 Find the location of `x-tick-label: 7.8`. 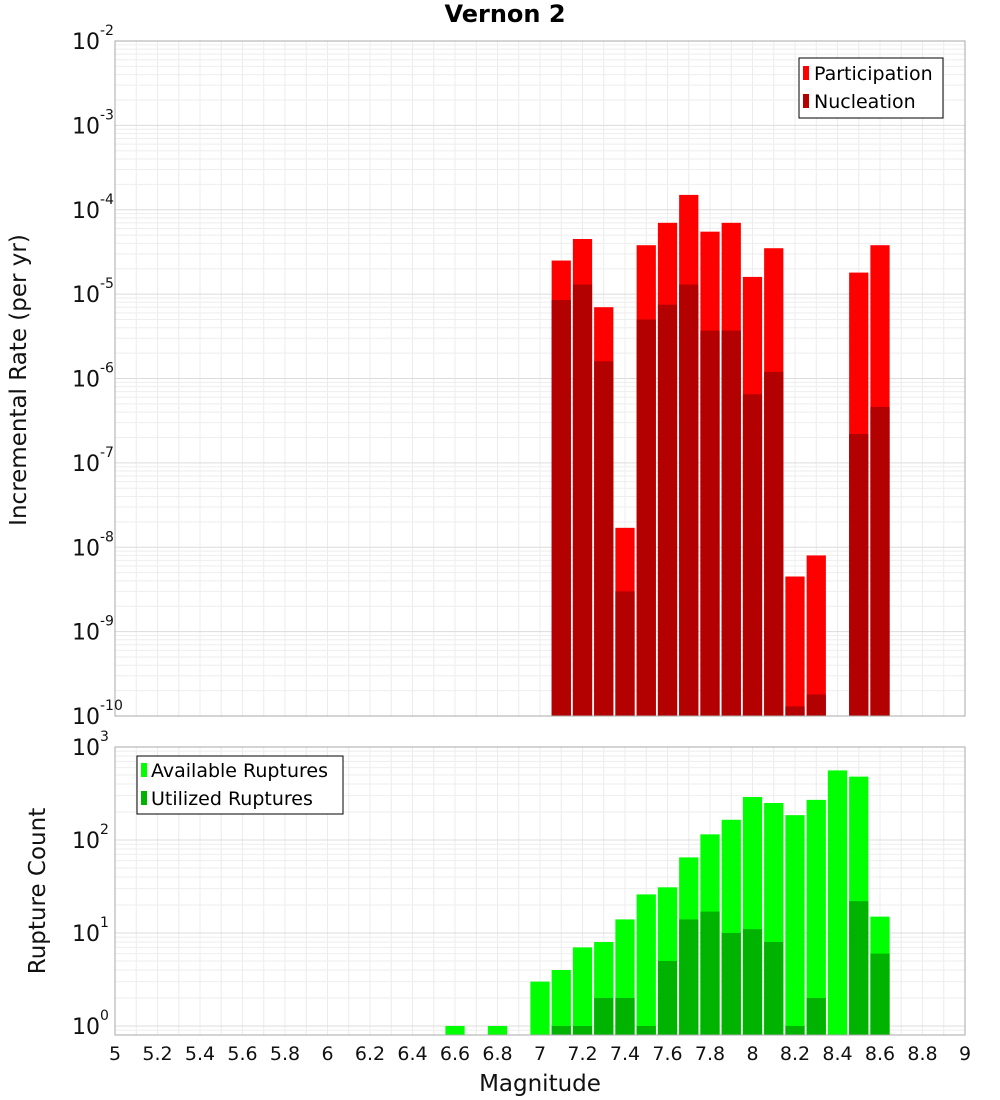

x-tick-label: 7.8 is located at coordinates (710, 1054).